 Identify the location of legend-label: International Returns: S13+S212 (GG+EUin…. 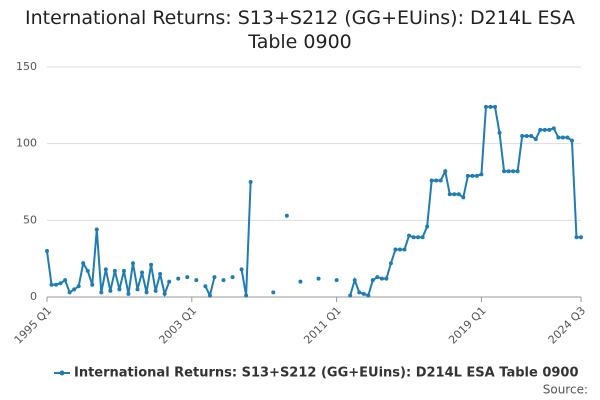
(326, 373).